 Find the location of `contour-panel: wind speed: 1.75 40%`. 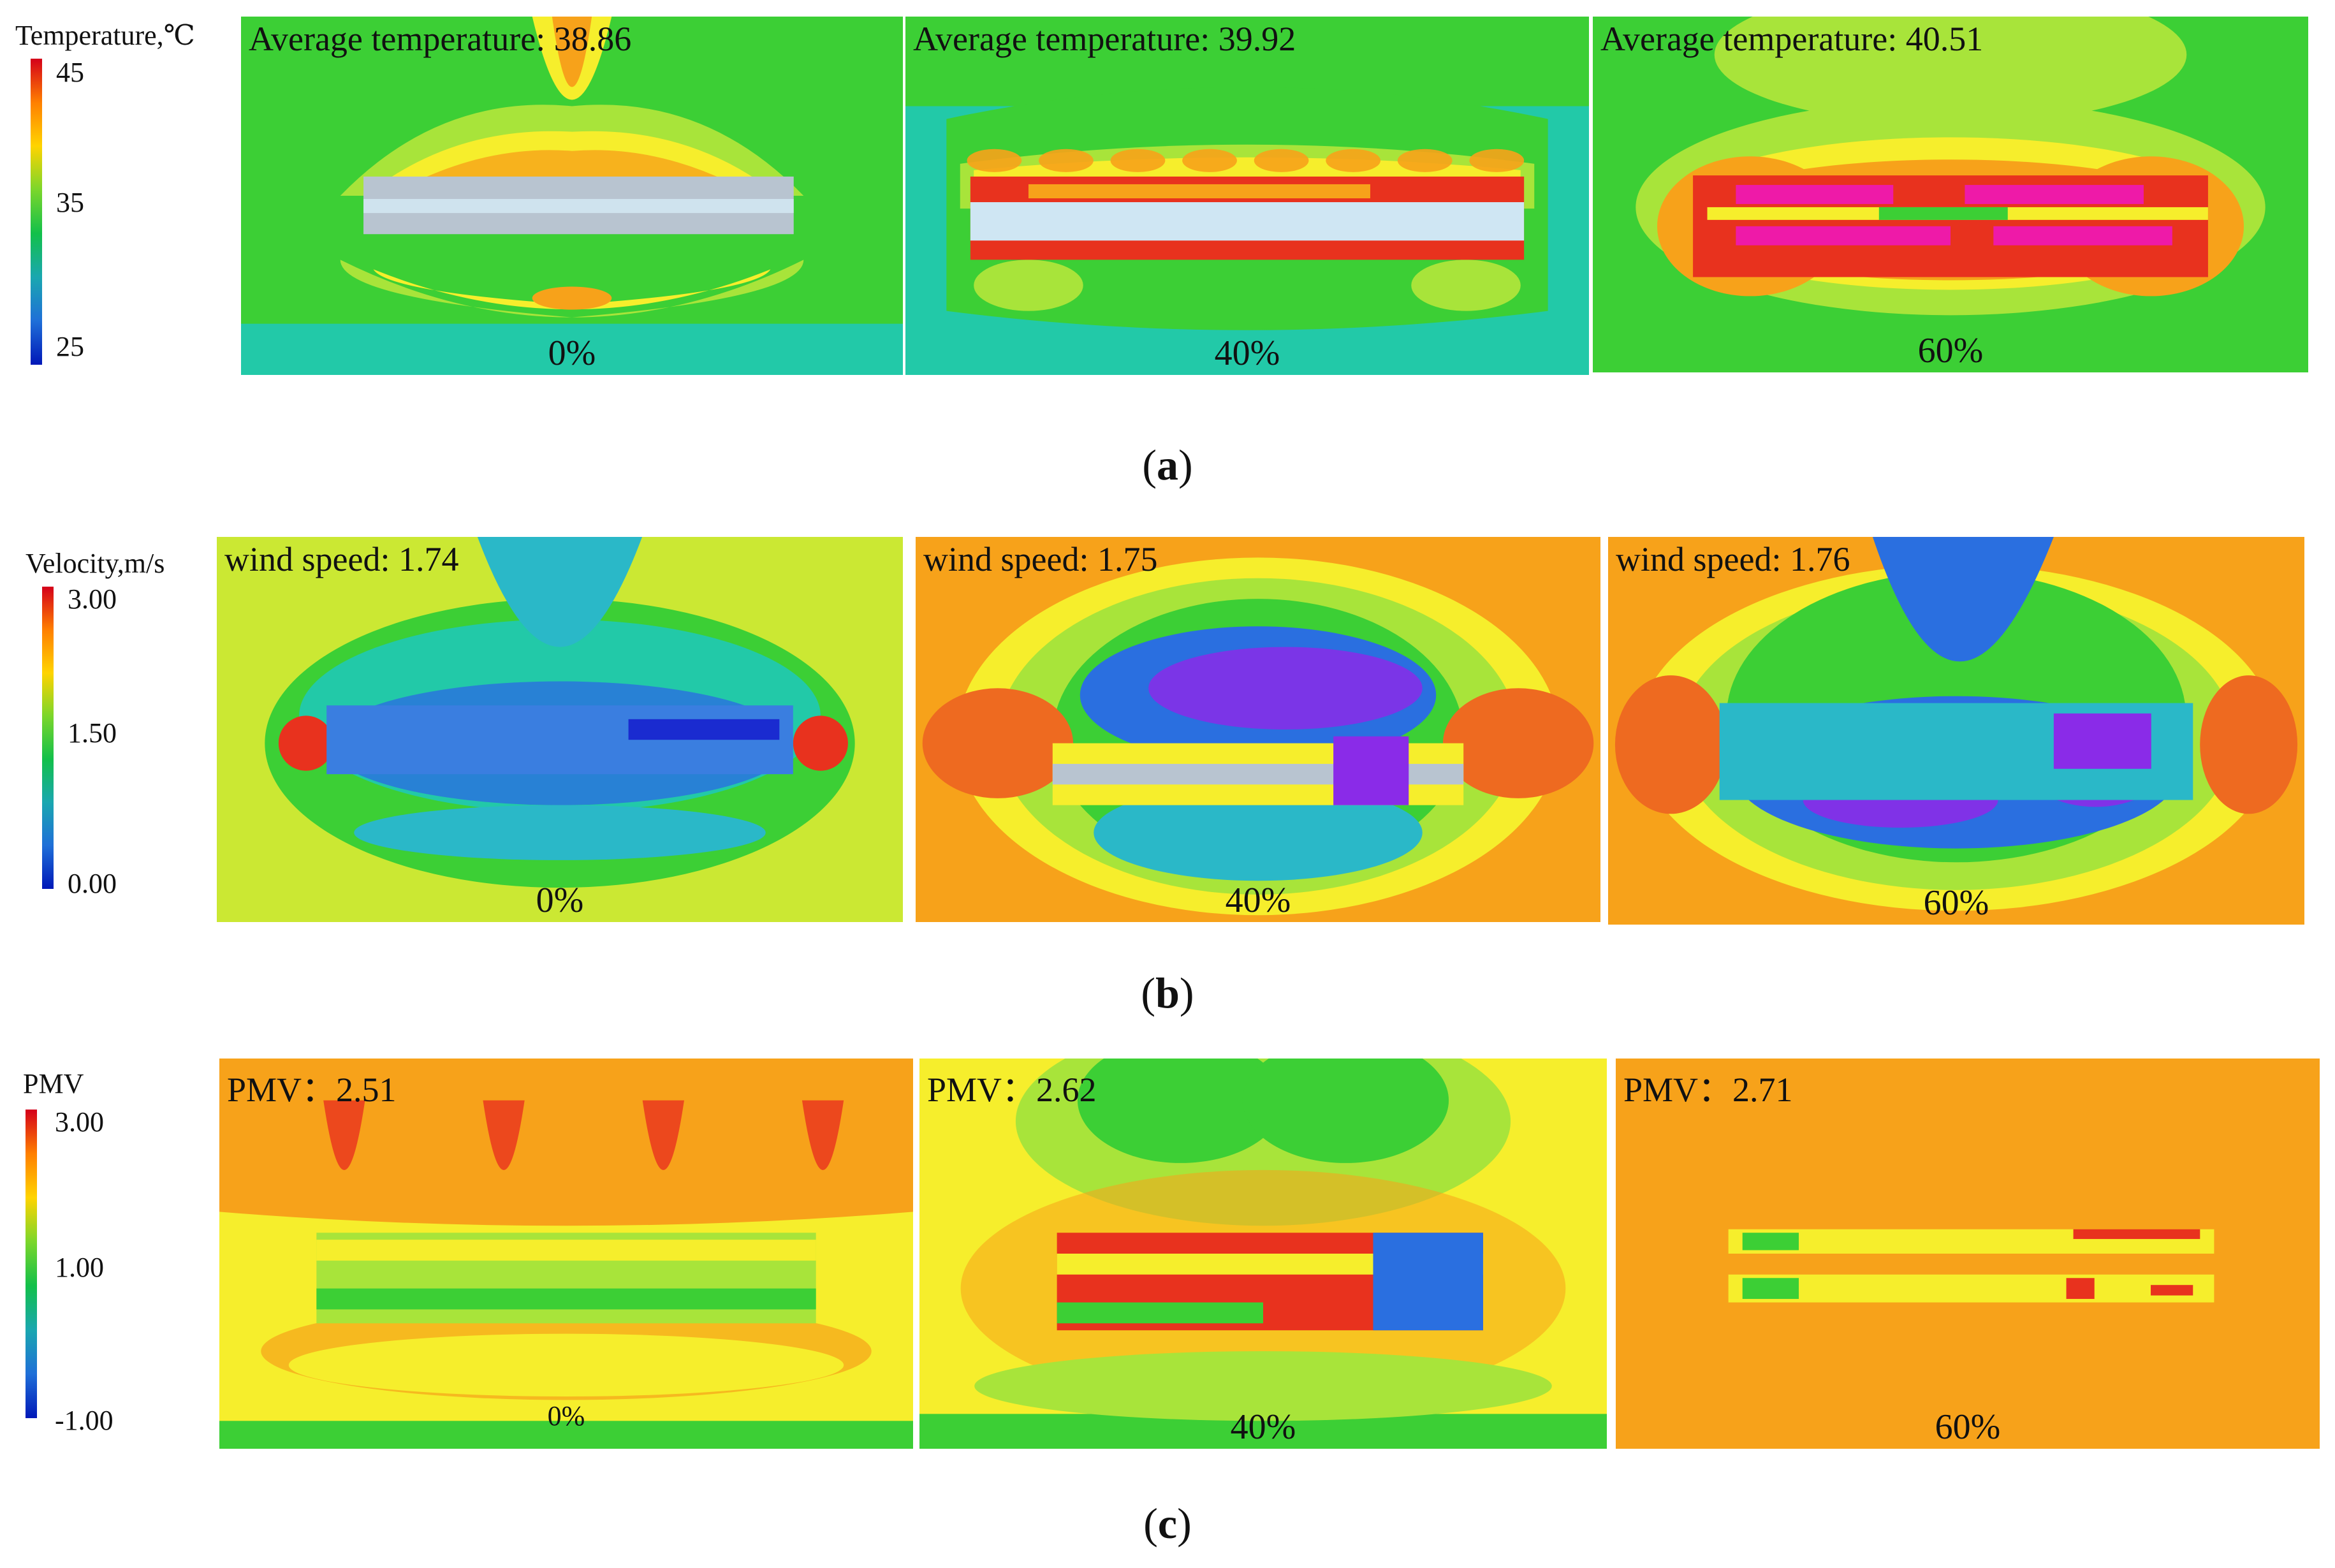

contour-panel: wind speed: 1.75 40% is located at coordinates (1258, 729).